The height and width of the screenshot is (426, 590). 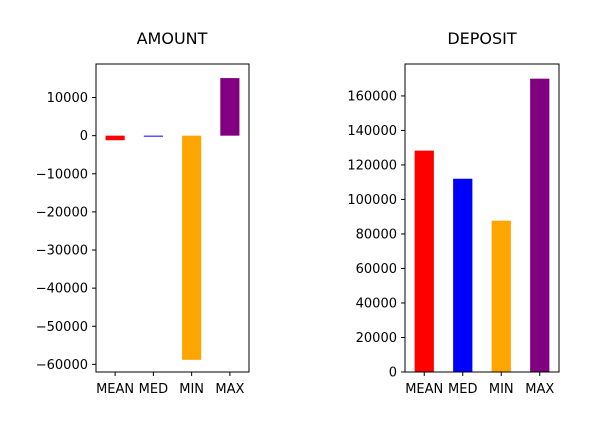 I want to click on amount-bar-med, so click(x=153, y=136).